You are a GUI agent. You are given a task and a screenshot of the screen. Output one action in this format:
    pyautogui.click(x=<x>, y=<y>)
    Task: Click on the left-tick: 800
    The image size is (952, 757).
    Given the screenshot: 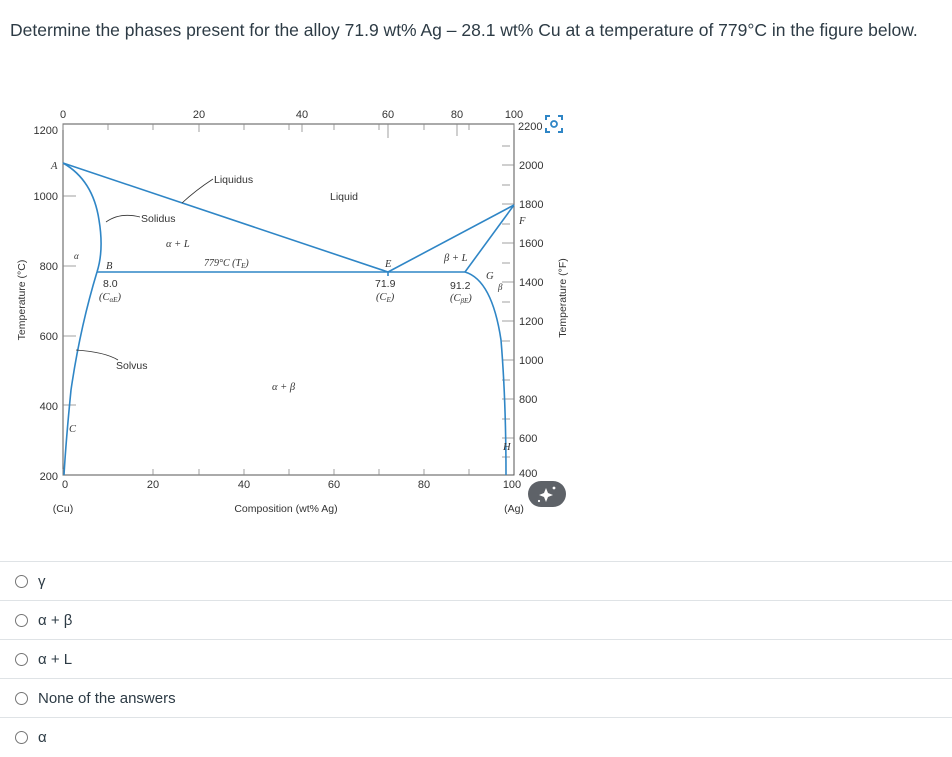 What is the action you would take?
    pyautogui.click(x=49, y=267)
    